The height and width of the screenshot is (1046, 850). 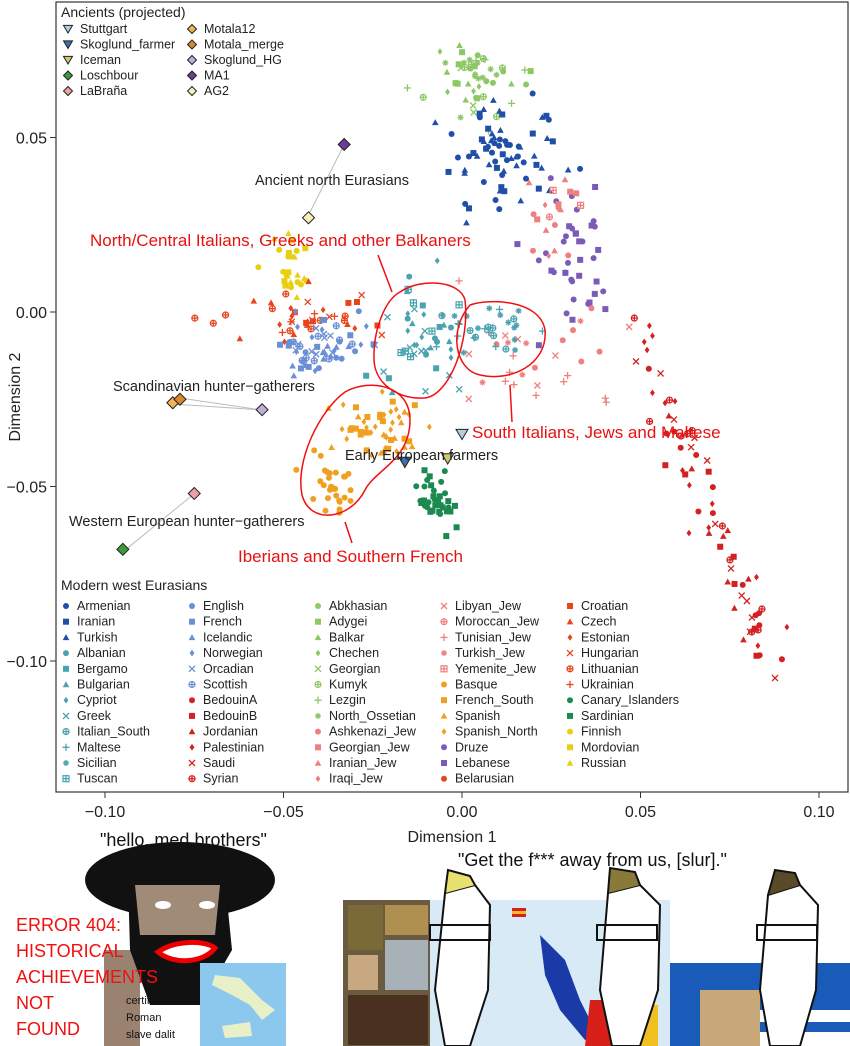 What do you see at coordinates (144, 1018) in the screenshot?
I see `small-line: Roman` at bounding box center [144, 1018].